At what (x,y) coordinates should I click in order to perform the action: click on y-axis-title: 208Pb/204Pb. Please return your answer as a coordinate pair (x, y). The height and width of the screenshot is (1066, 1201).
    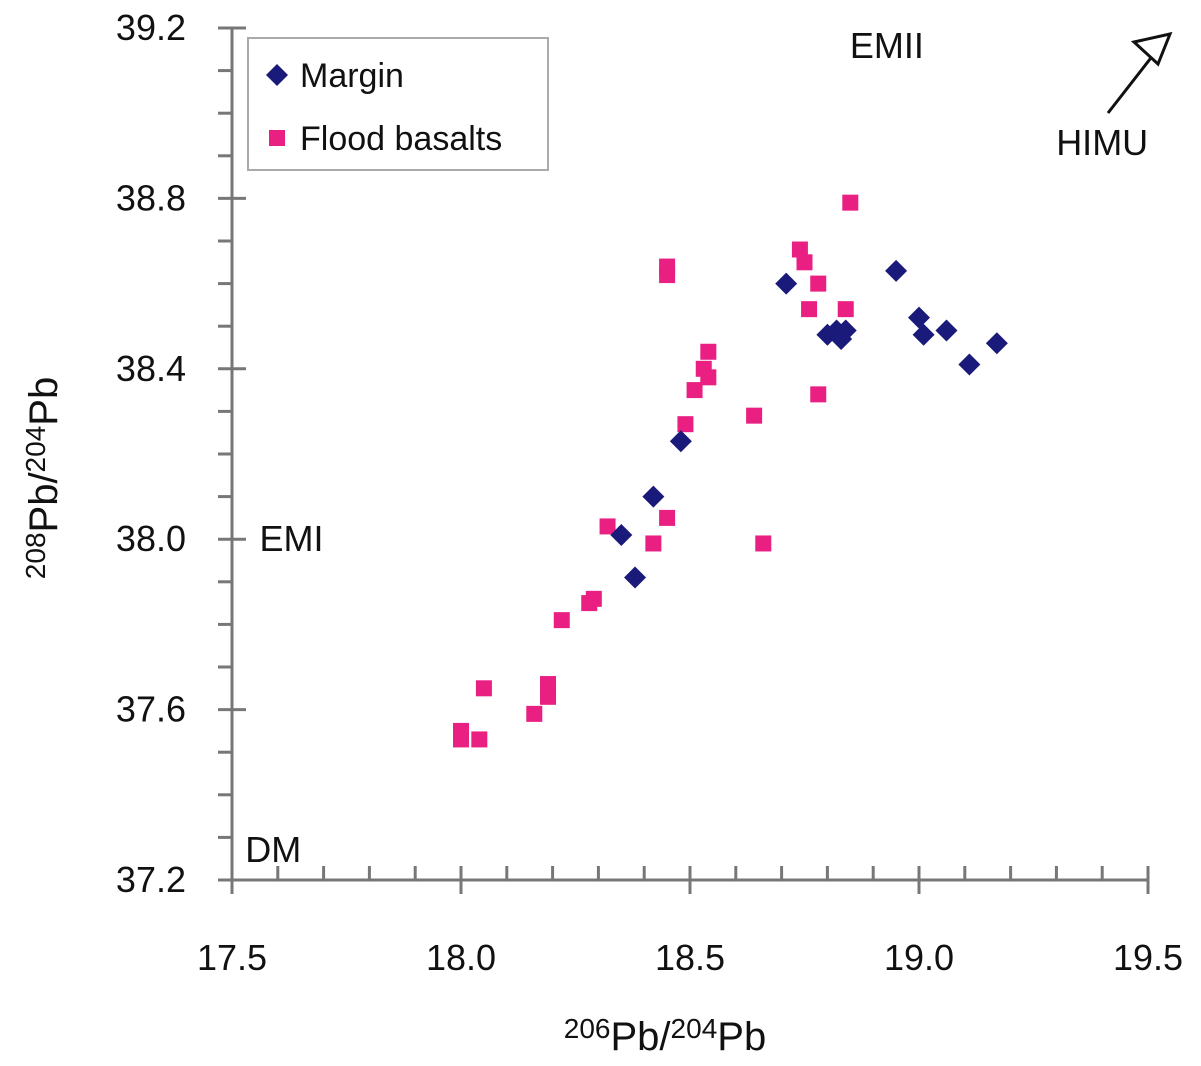
    Looking at the image, I should click on (43, 478).